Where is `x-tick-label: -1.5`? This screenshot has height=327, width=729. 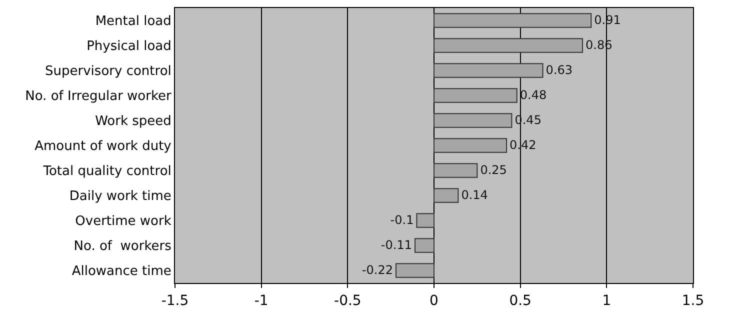 x-tick-label: -1.5 is located at coordinates (175, 300).